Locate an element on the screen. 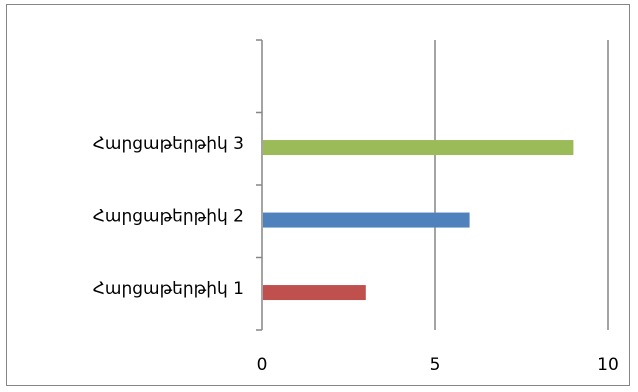 This screenshot has width=638, height=392. x-tick-labels: 0 5 10 is located at coordinates (438, 365).